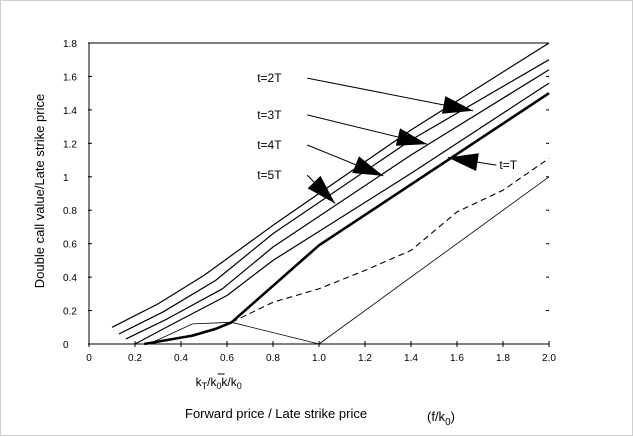  What do you see at coordinates (453, 416) in the screenshot?
I see `x-suffix-close: )` at bounding box center [453, 416].